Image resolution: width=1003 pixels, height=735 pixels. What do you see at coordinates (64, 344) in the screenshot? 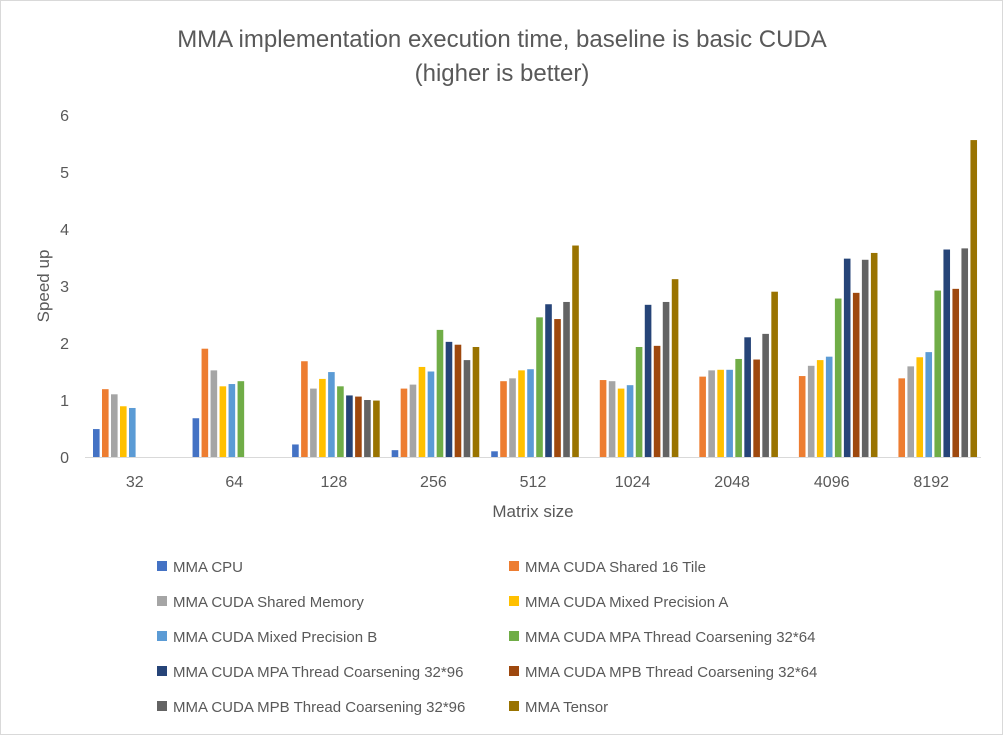
I see `y-tick-label: 2` at bounding box center [64, 344].